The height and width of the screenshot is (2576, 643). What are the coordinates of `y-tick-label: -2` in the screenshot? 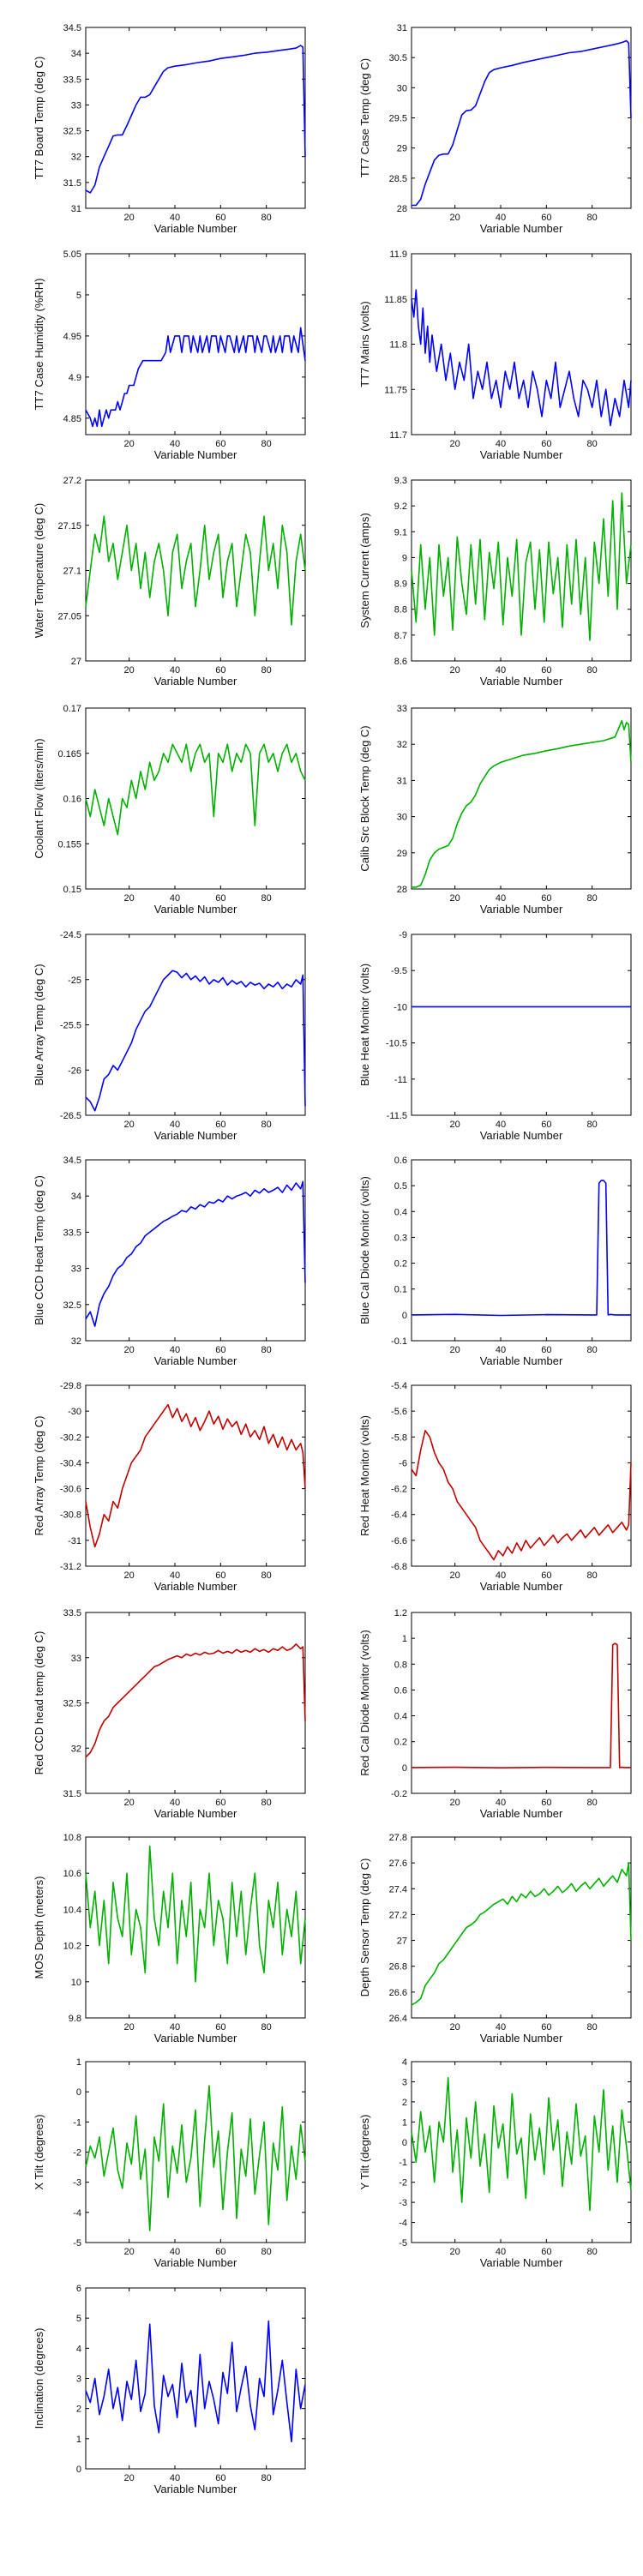 It's located at (77, 2153).